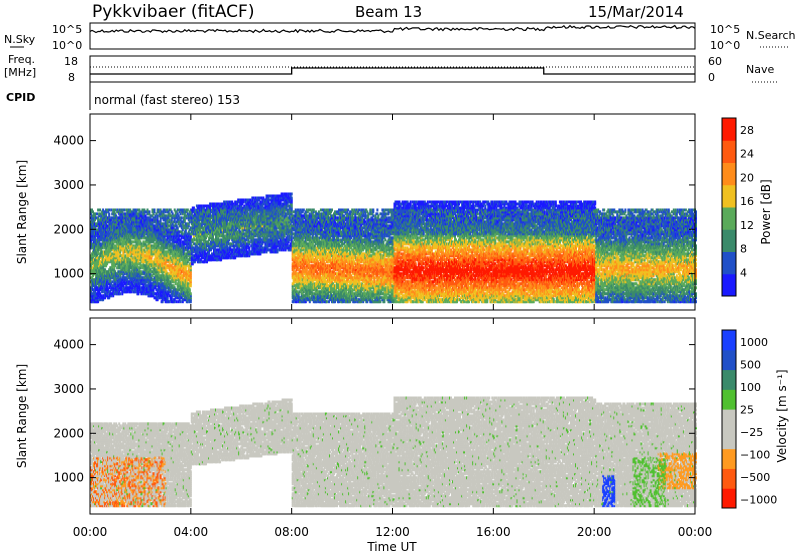 The width and height of the screenshot is (800, 558). Describe the element at coordinates (20, 97) in the screenshot. I see `cpid-label: CPID` at that location.